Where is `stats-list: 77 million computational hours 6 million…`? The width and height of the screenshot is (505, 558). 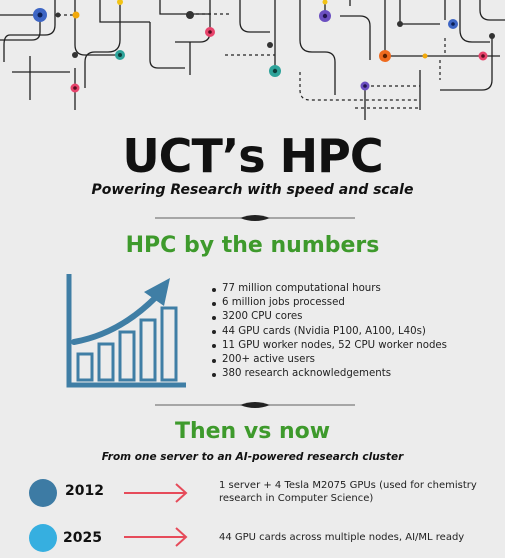
stats-list: 77 million computational hours 6 million… is located at coordinates (329, 331).